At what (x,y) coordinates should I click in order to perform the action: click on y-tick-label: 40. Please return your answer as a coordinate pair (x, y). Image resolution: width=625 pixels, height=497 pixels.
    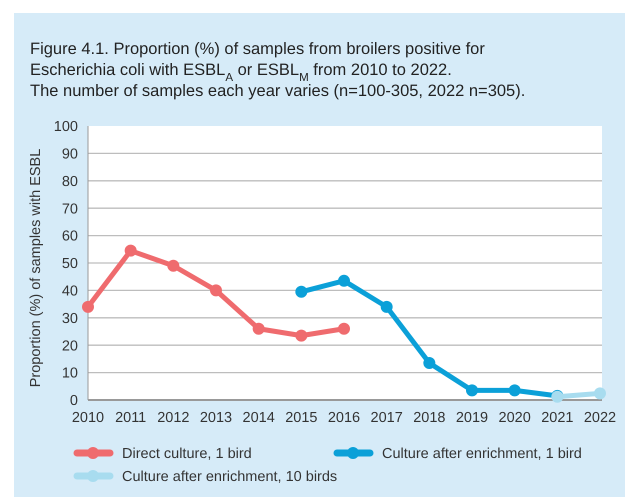
    Looking at the image, I should click on (70, 291).